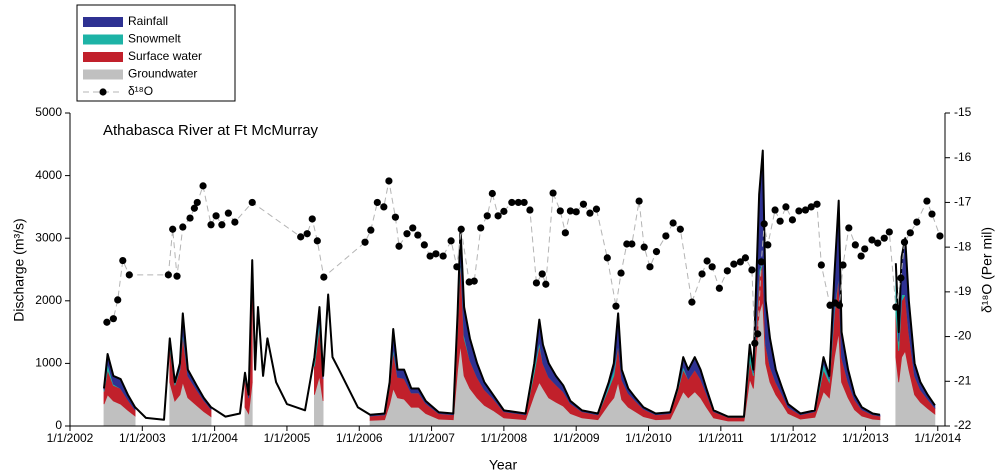  Describe the element at coordinates (721, 438) in the screenshot. I see `x-tick-label: 1/1/2011` at that location.